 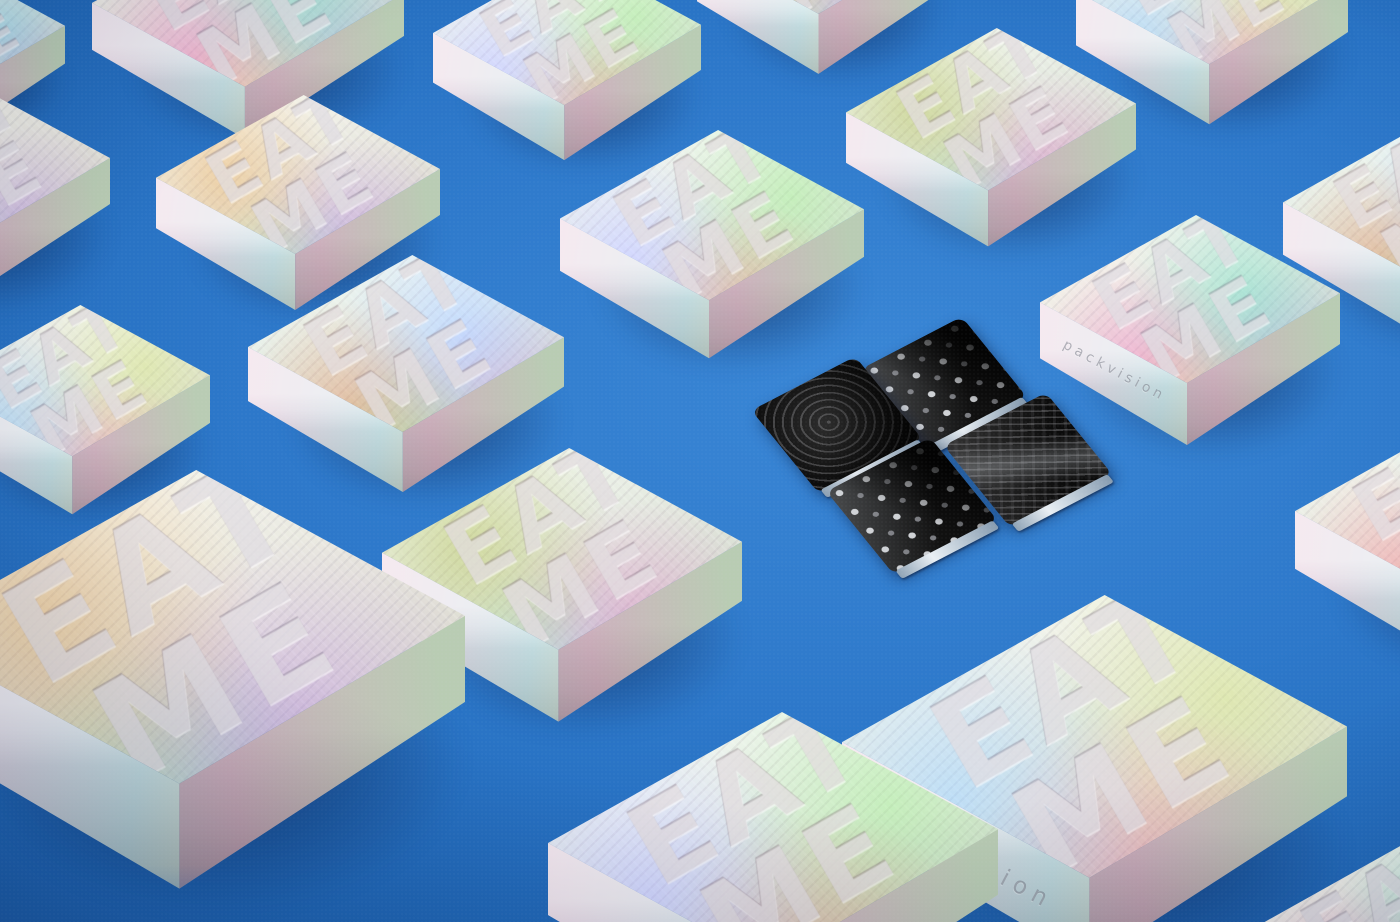 What do you see at coordinates (34, 80) in the screenshot?
I see `holo-box-box-1: EAT ME` at bounding box center [34, 80].